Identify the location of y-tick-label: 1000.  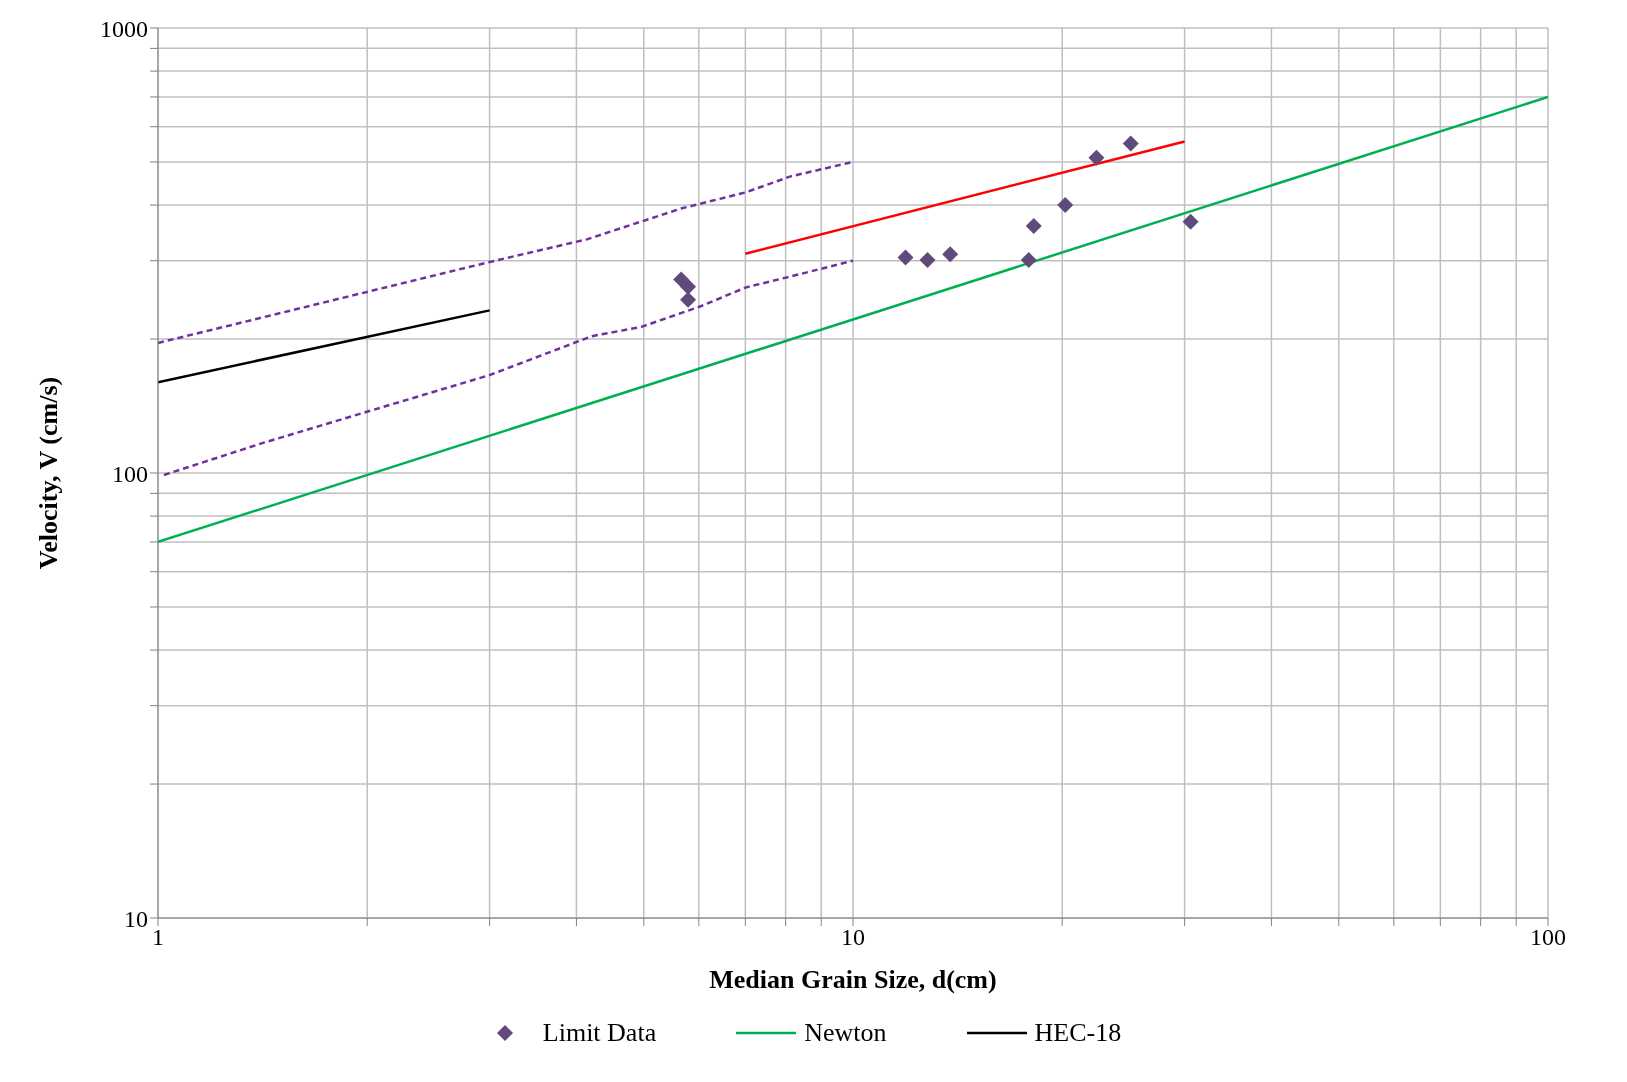
(124, 28).